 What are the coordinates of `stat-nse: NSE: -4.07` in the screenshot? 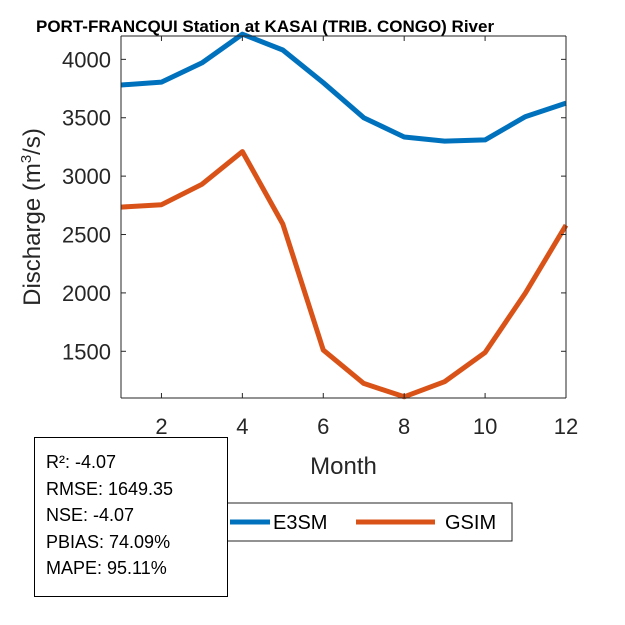 It's located at (90, 515).